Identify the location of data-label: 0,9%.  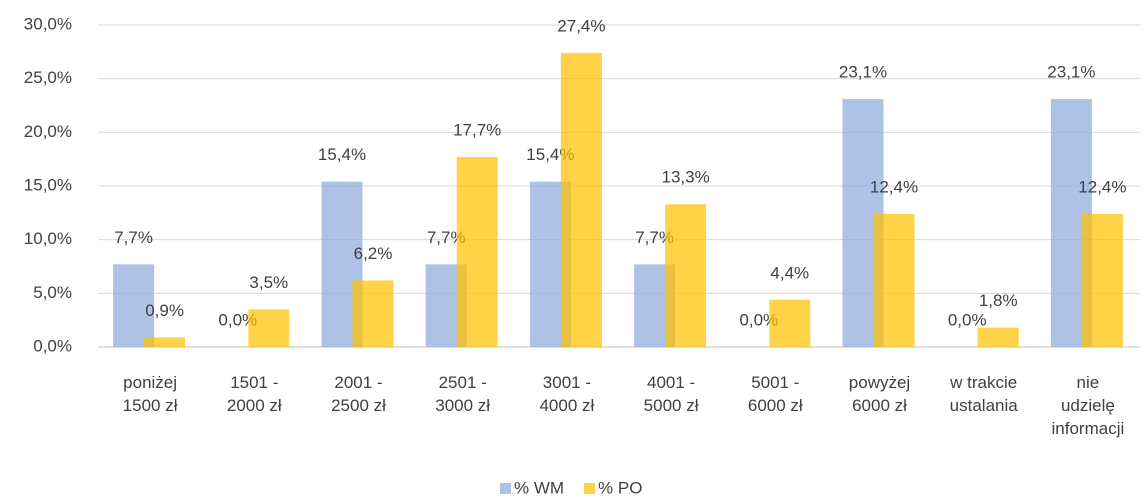
(164, 310).